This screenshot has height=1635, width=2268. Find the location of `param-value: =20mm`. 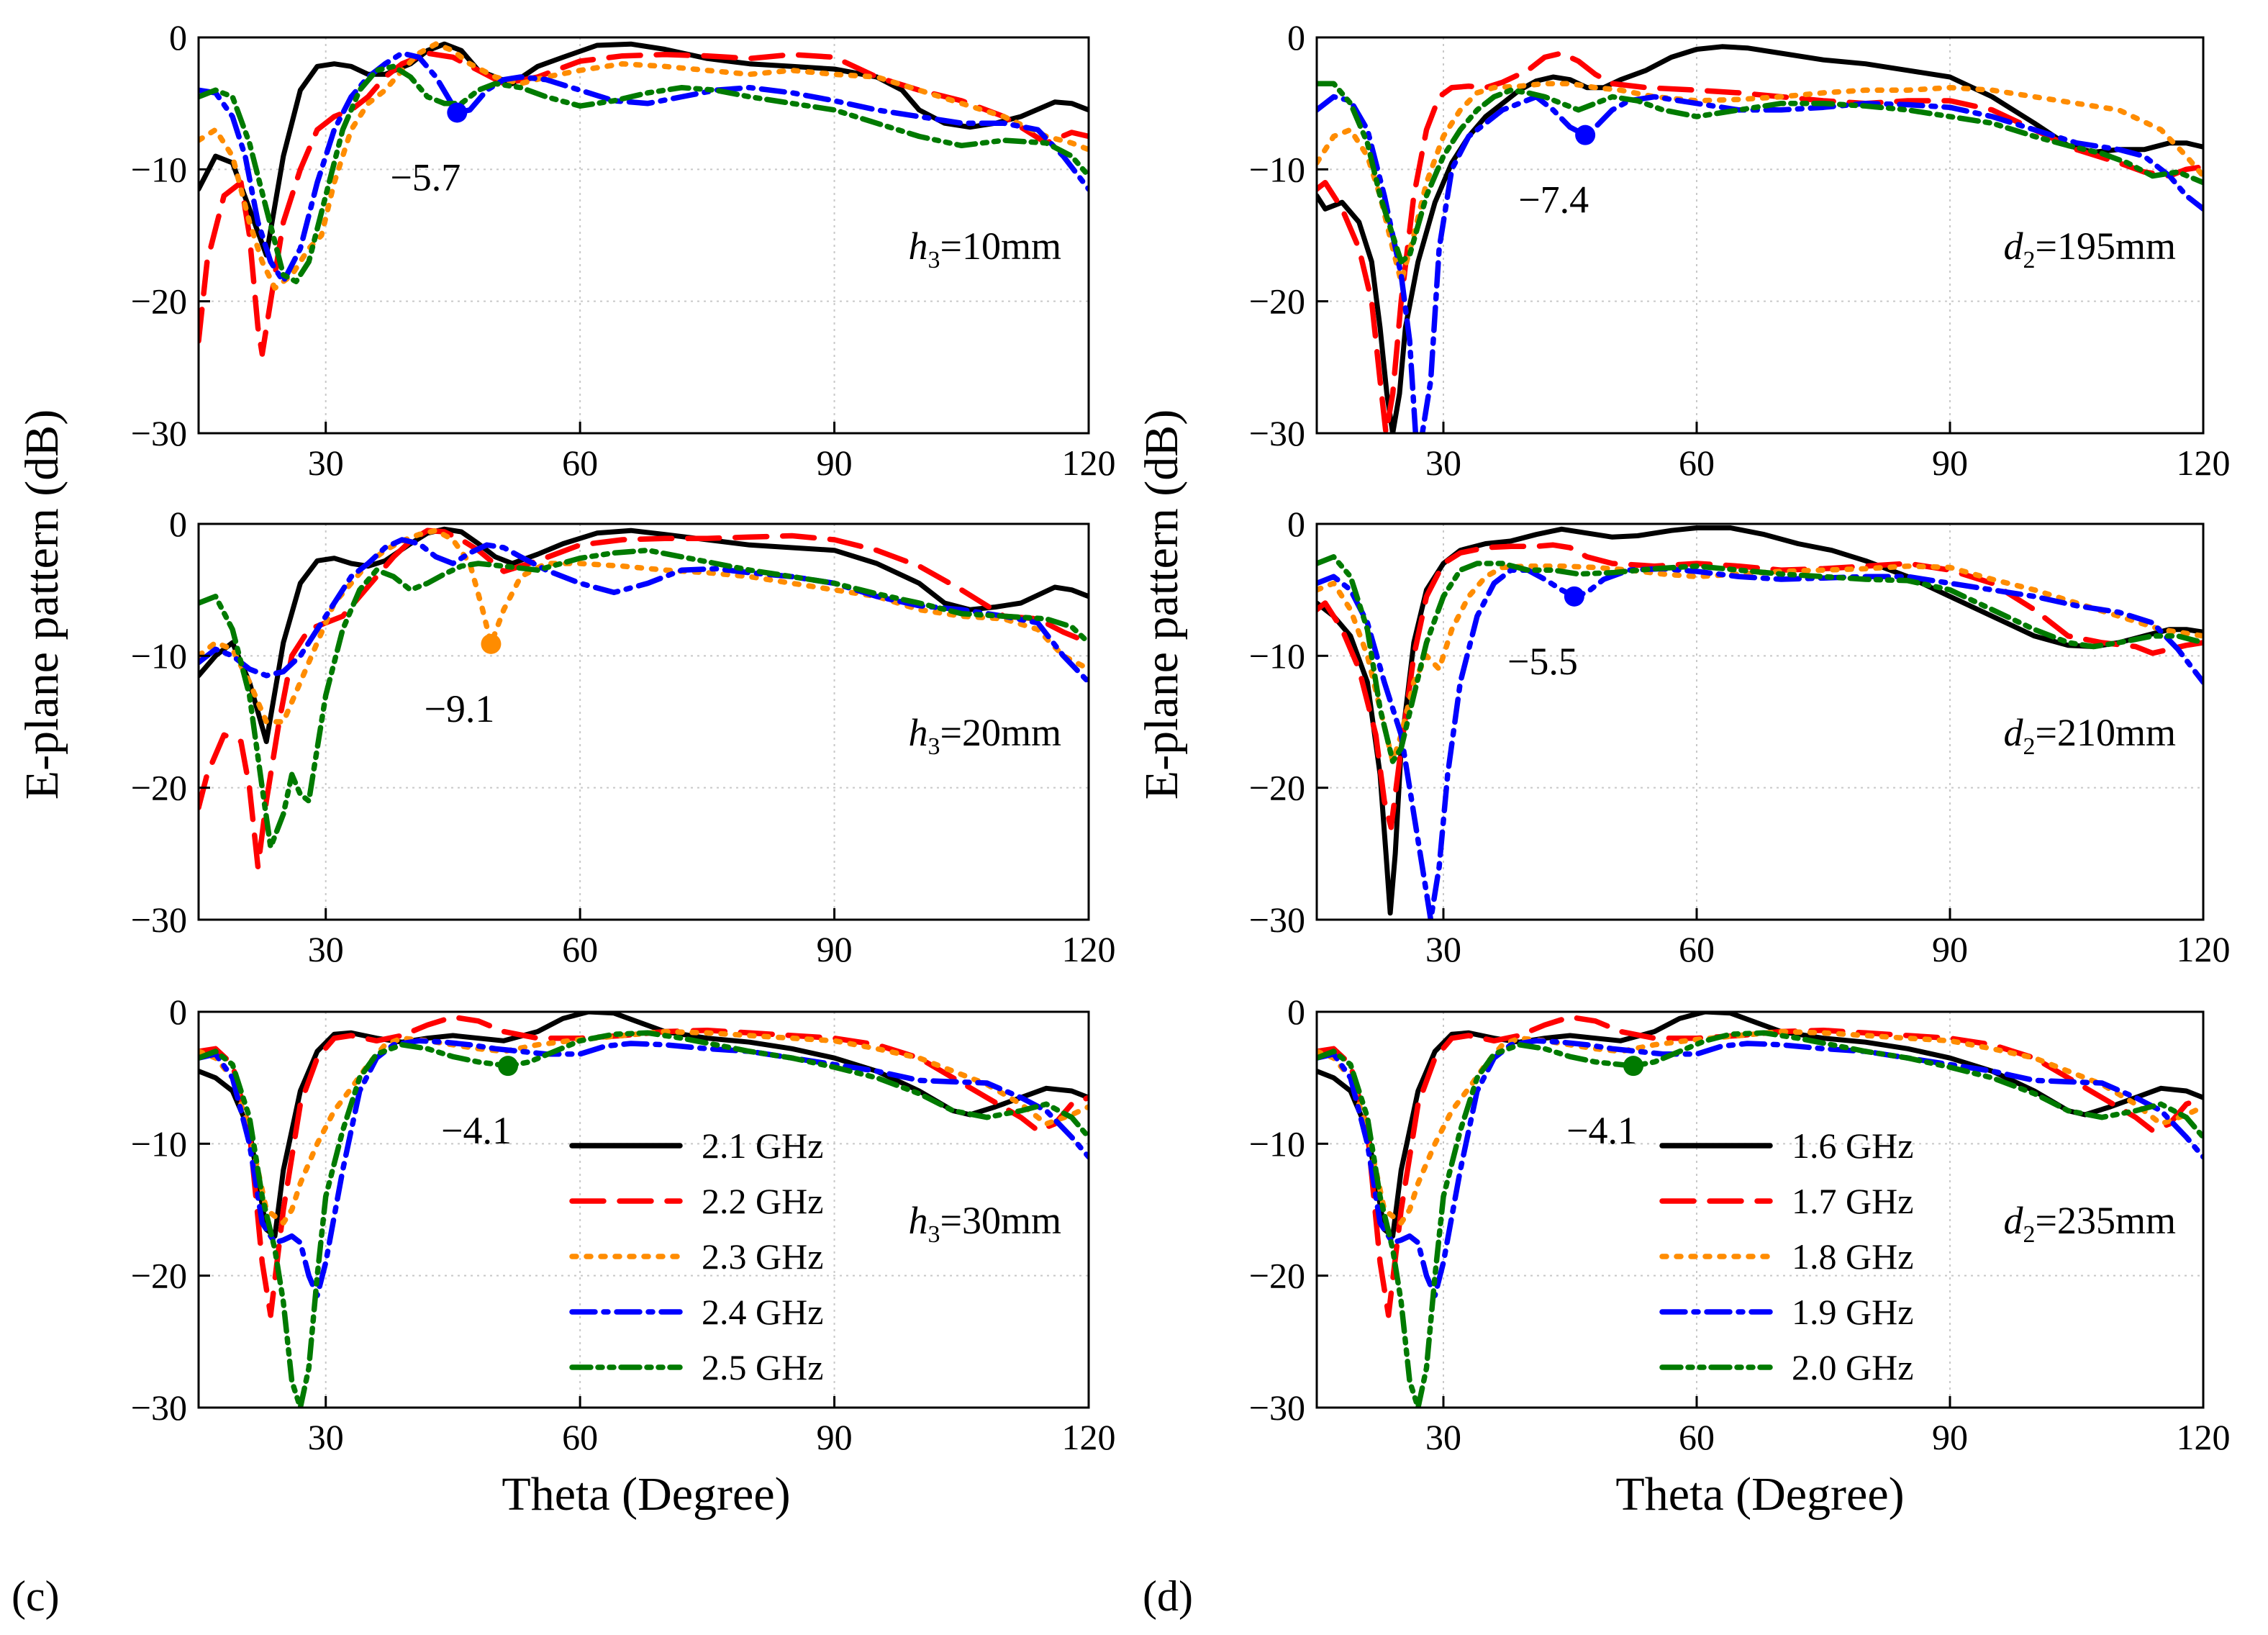

param-value: =20mm is located at coordinates (1000, 732).